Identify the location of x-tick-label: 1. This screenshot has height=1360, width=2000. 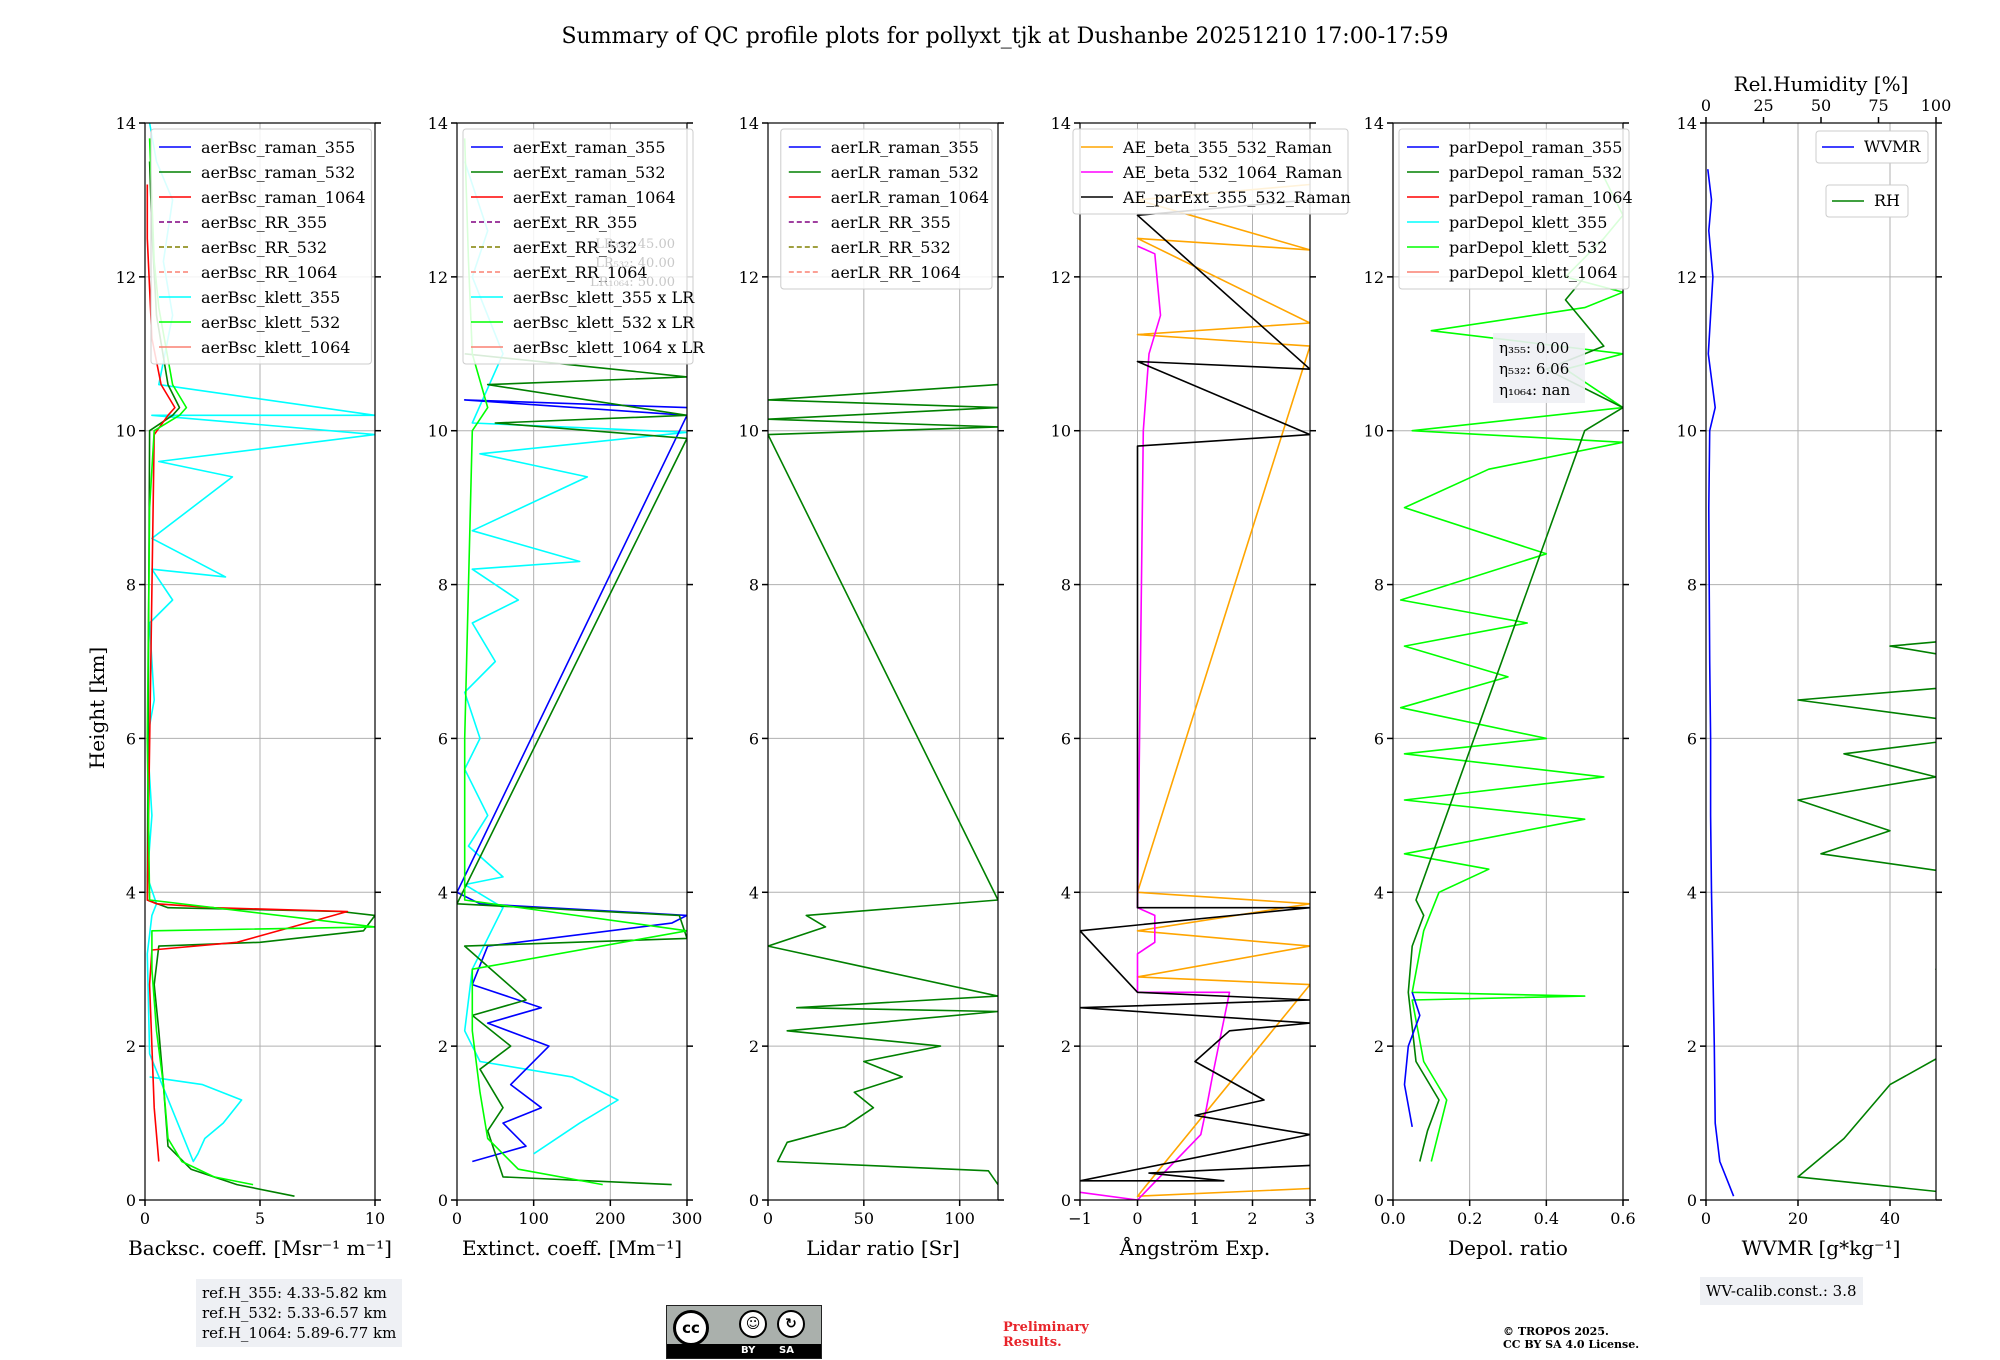
(1195, 1218).